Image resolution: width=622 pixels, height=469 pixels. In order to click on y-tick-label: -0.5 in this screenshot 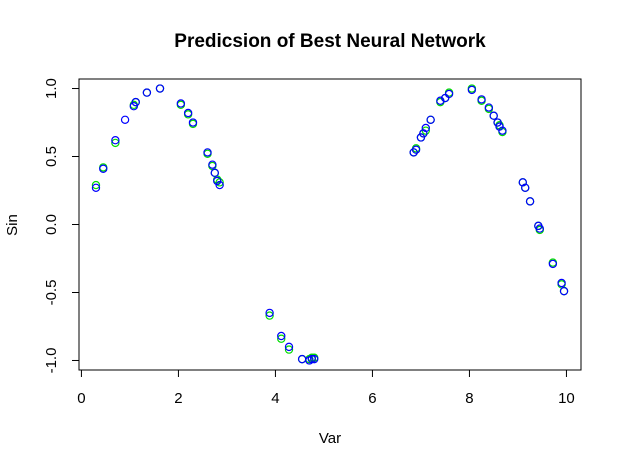, I will do `click(51, 293)`.